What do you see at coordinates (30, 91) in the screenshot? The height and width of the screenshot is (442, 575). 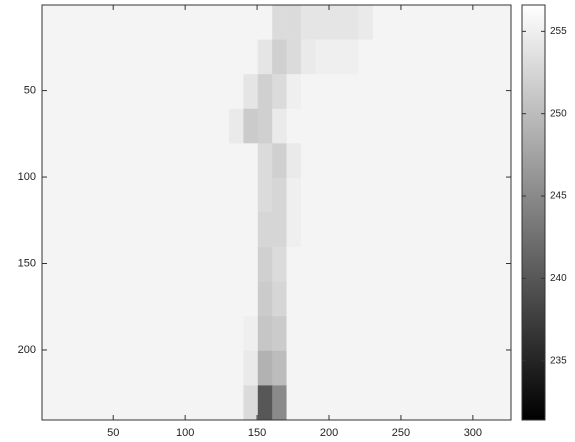 I see `y-tick-label: 50` at bounding box center [30, 91].